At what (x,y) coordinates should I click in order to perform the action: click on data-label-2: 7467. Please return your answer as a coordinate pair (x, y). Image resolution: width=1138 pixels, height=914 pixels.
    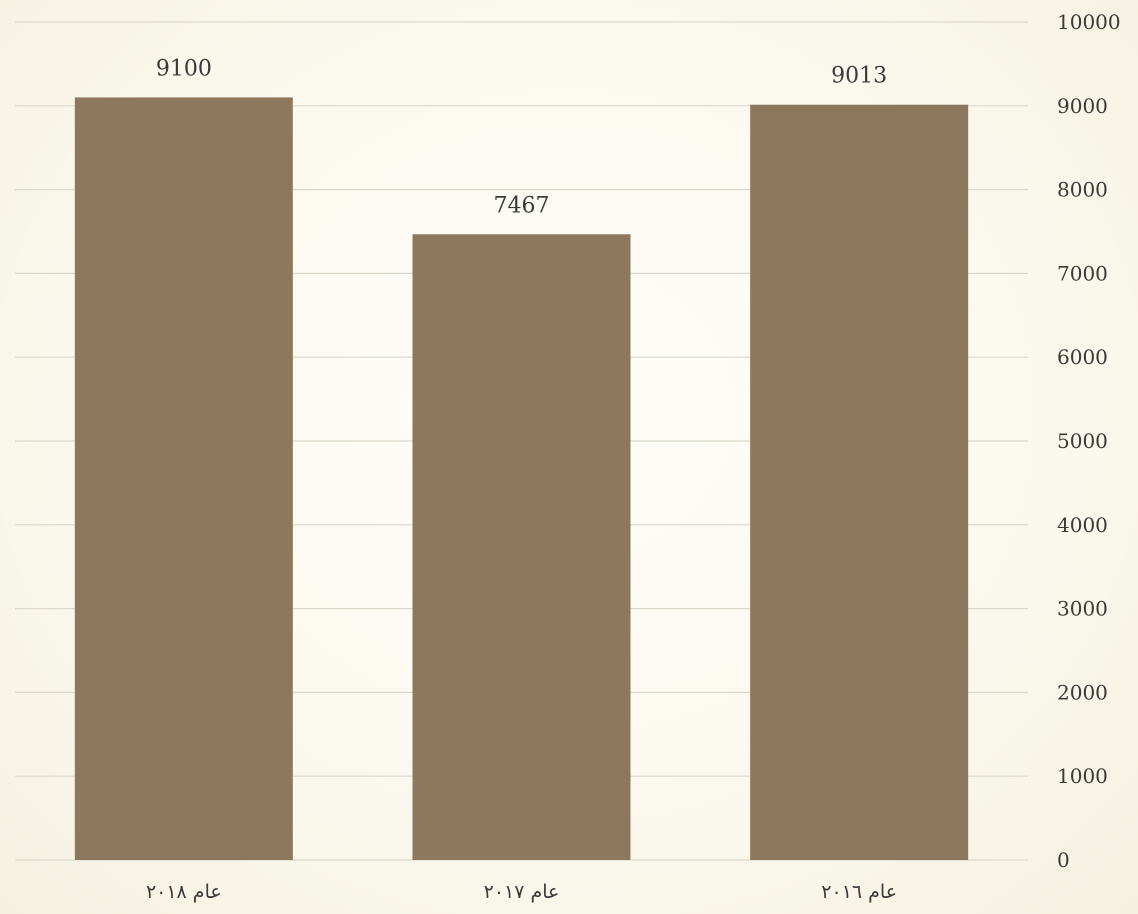
    Looking at the image, I should click on (522, 205).